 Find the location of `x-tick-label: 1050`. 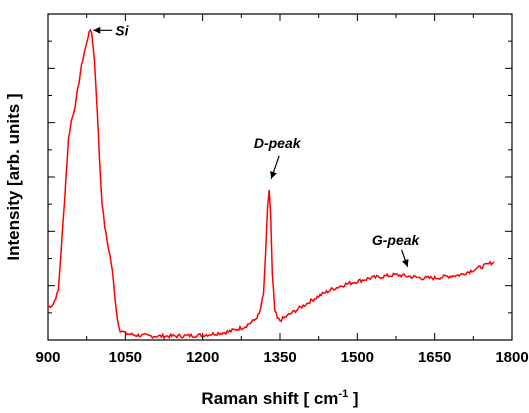

x-tick-label: 1050 is located at coordinates (125, 357).